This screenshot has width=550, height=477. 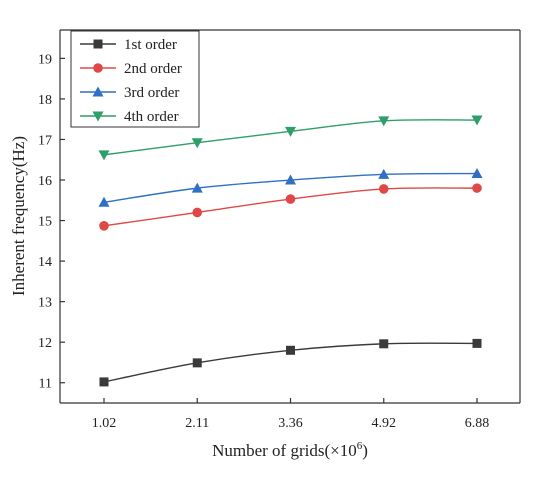 What do you see at coordinates (45, 384) in the screenshot?
I see `y-tick-label: 11` at bounding box center [45, 384].